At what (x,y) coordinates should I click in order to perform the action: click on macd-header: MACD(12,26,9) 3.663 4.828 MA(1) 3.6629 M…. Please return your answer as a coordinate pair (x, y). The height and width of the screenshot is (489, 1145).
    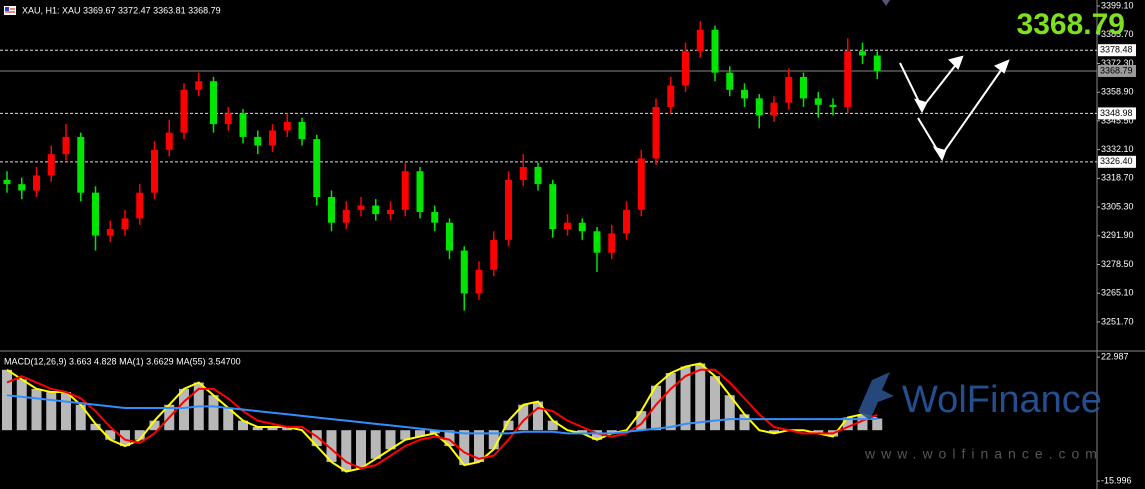
    Looking at the image, I should click on (122, 361).